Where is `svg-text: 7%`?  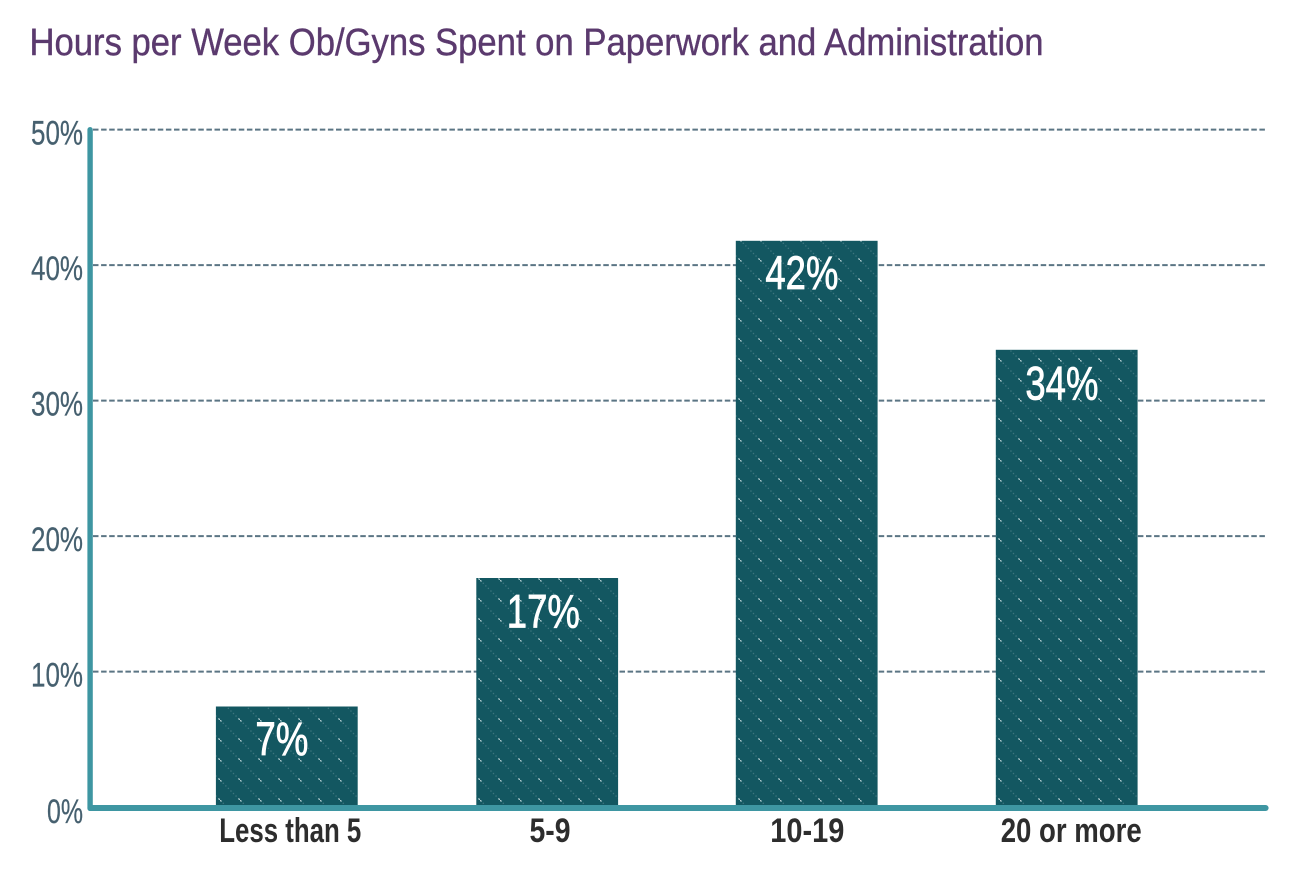
svg-text: 7% is located at coordinates (281, 738).